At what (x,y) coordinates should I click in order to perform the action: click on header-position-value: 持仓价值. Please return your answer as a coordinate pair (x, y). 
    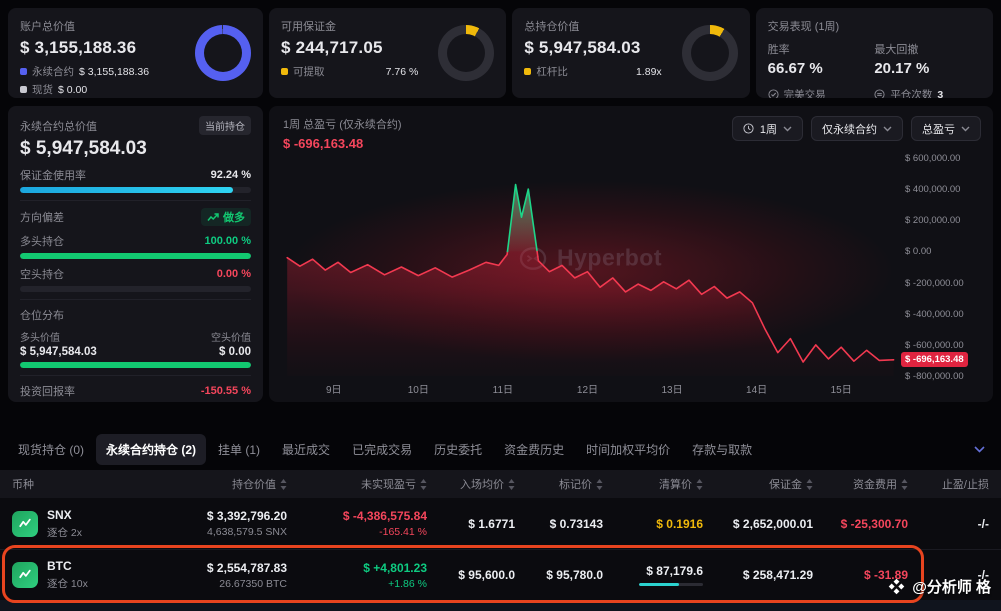
    Looking at the image, I should click on (204, 484).